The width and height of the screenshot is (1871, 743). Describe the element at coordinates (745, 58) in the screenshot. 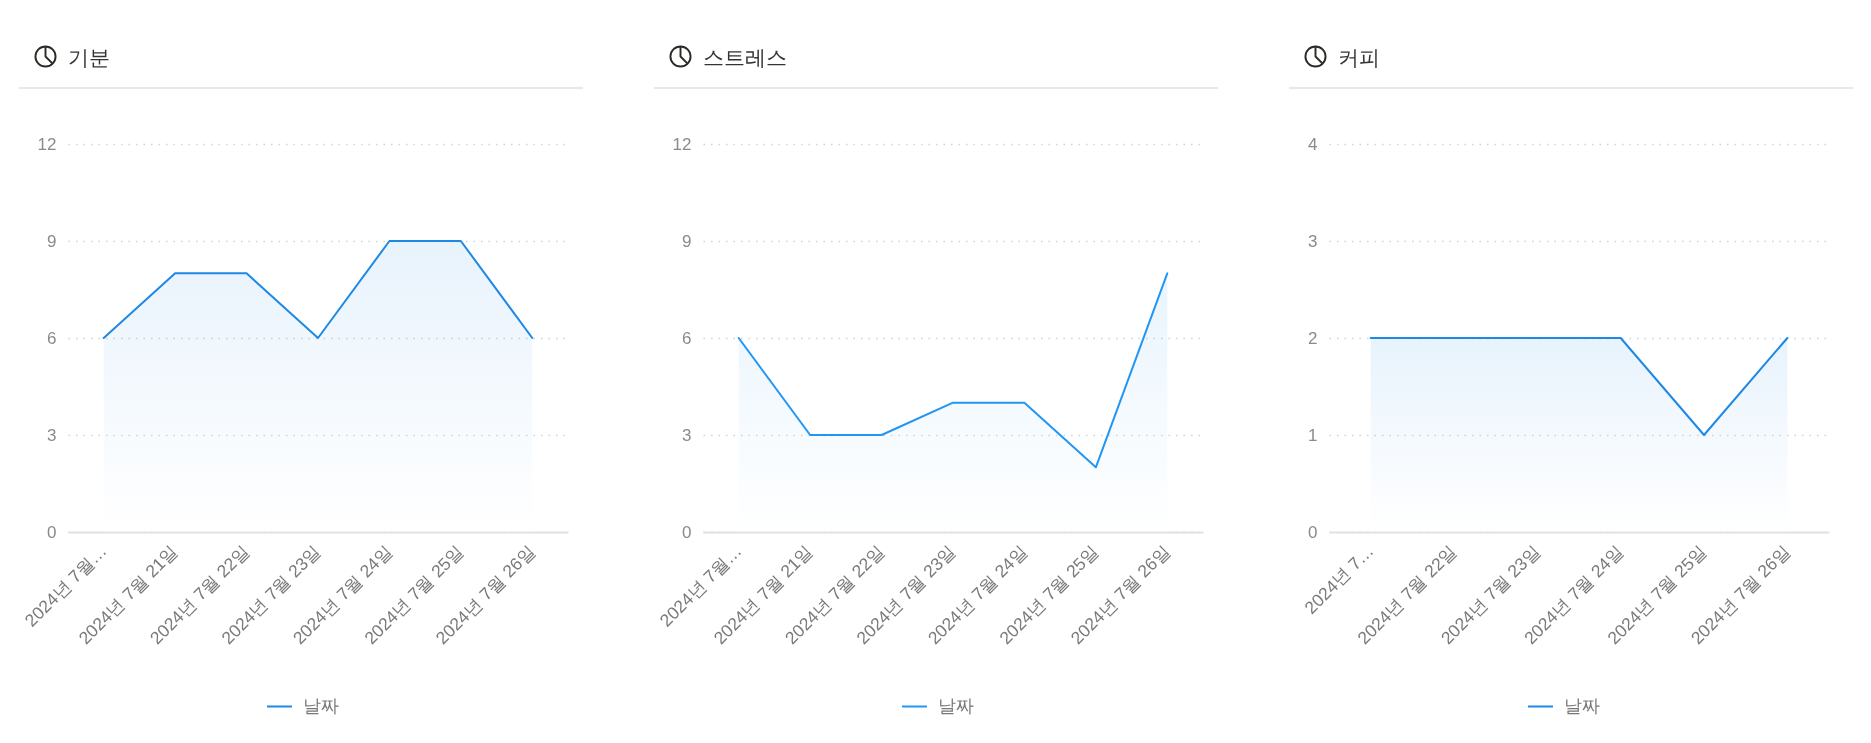

I see `chart-title: 스트레스` at that location.